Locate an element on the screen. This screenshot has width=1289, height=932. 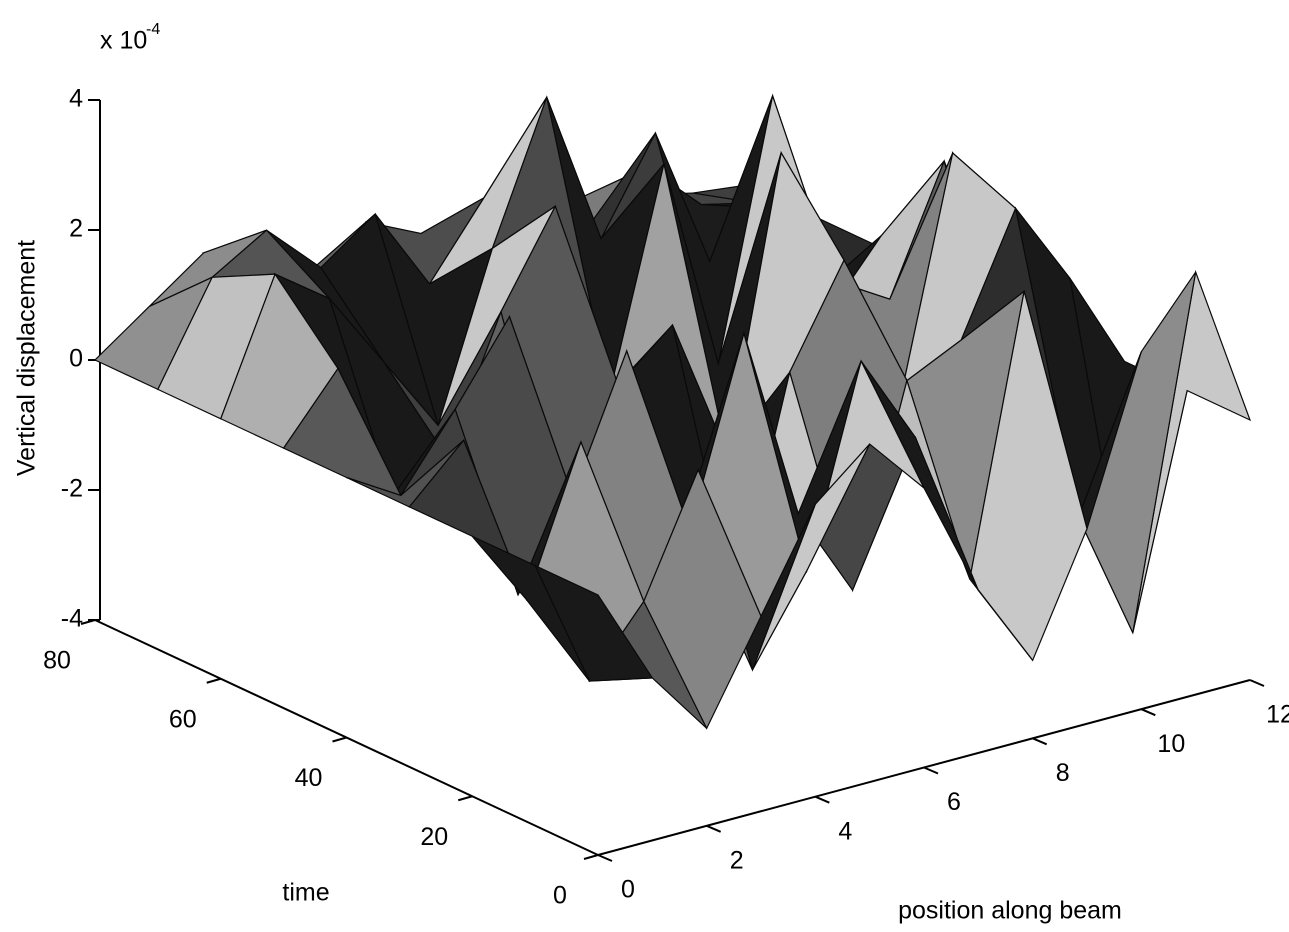
y-tick-label: 40 is located at coordinates (309, 778).